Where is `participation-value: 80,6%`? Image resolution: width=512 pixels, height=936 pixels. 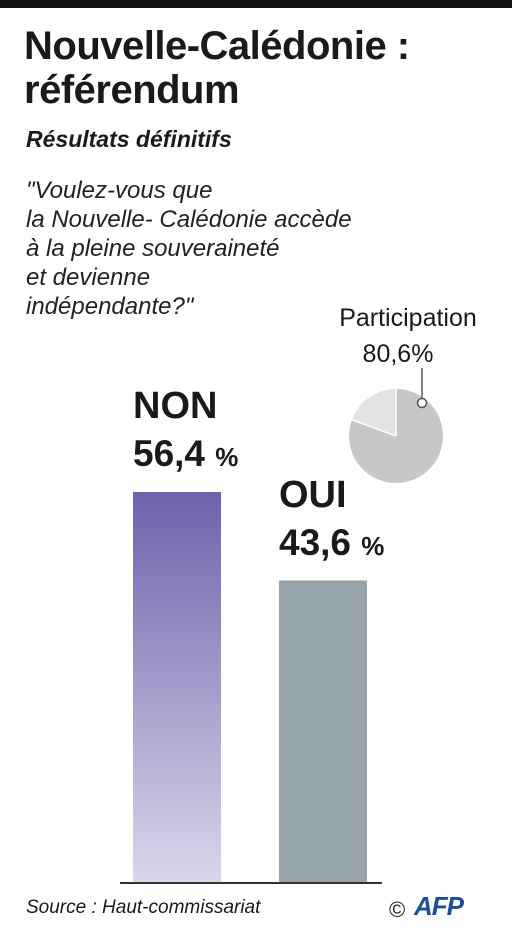 participation-value: 80,6% is located at coordinates (398, 354).